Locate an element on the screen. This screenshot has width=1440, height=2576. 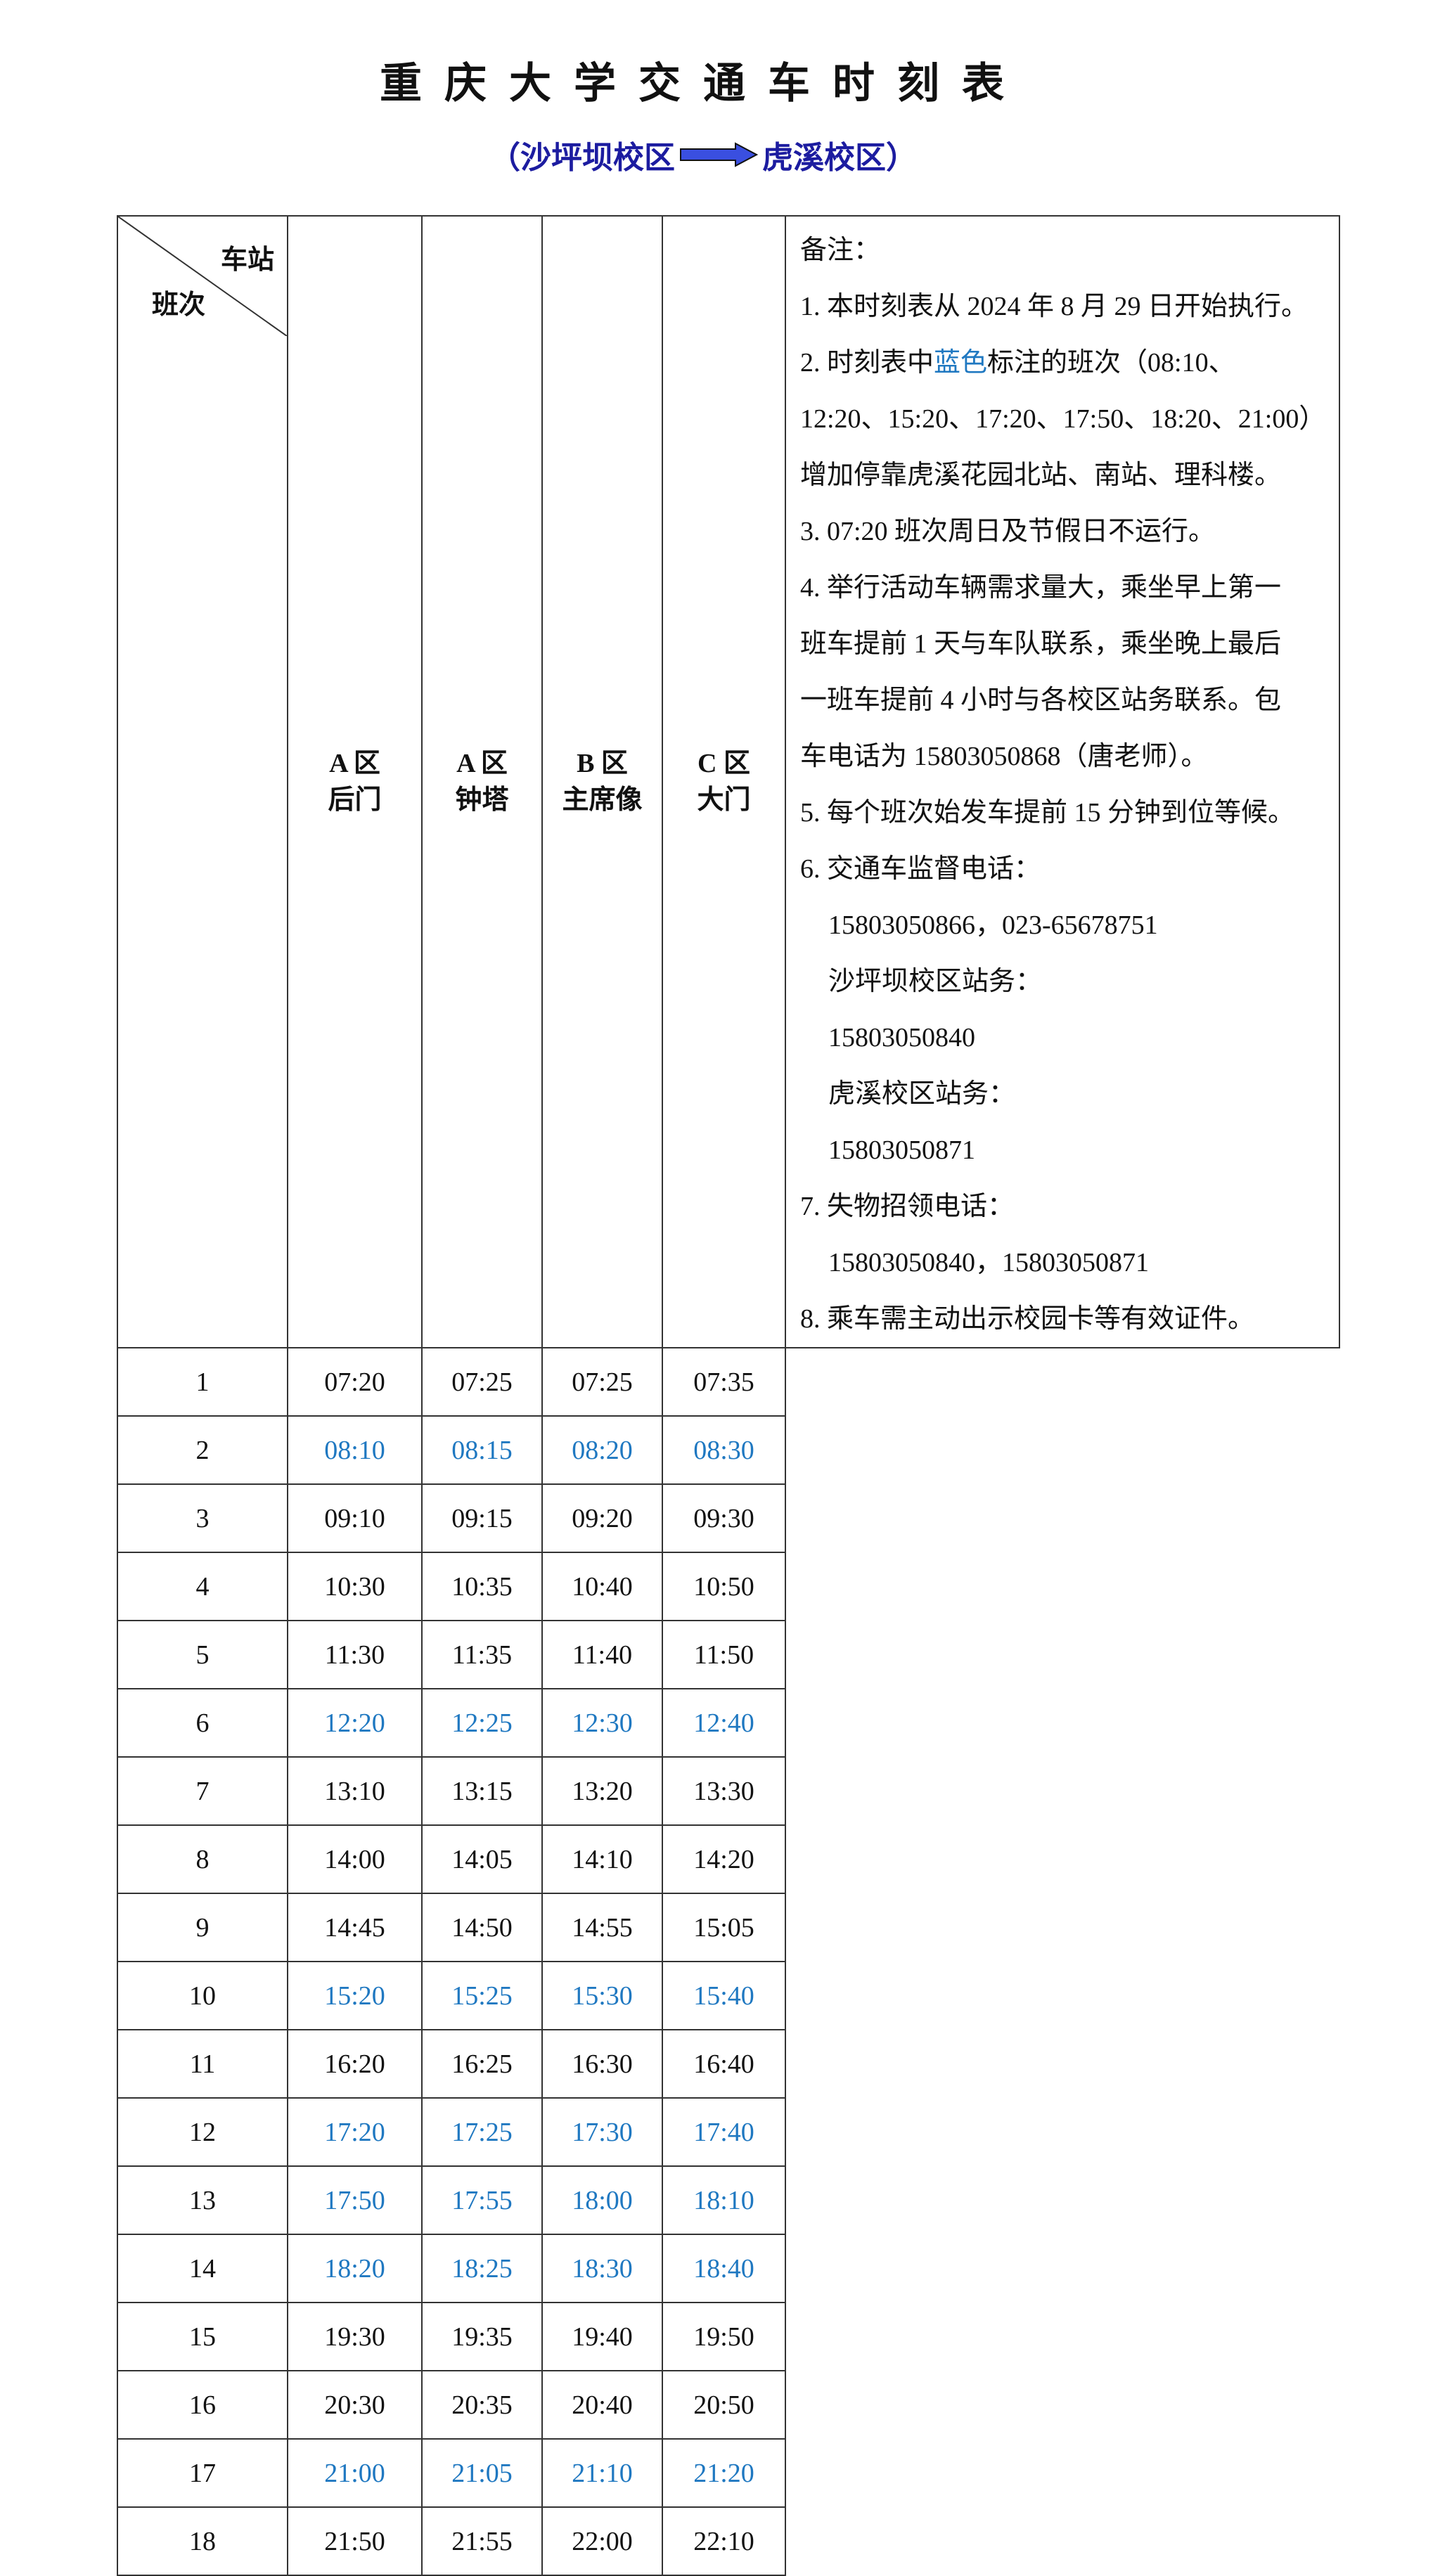
station-name: 钟塔 is located at coordinates (482, 800).